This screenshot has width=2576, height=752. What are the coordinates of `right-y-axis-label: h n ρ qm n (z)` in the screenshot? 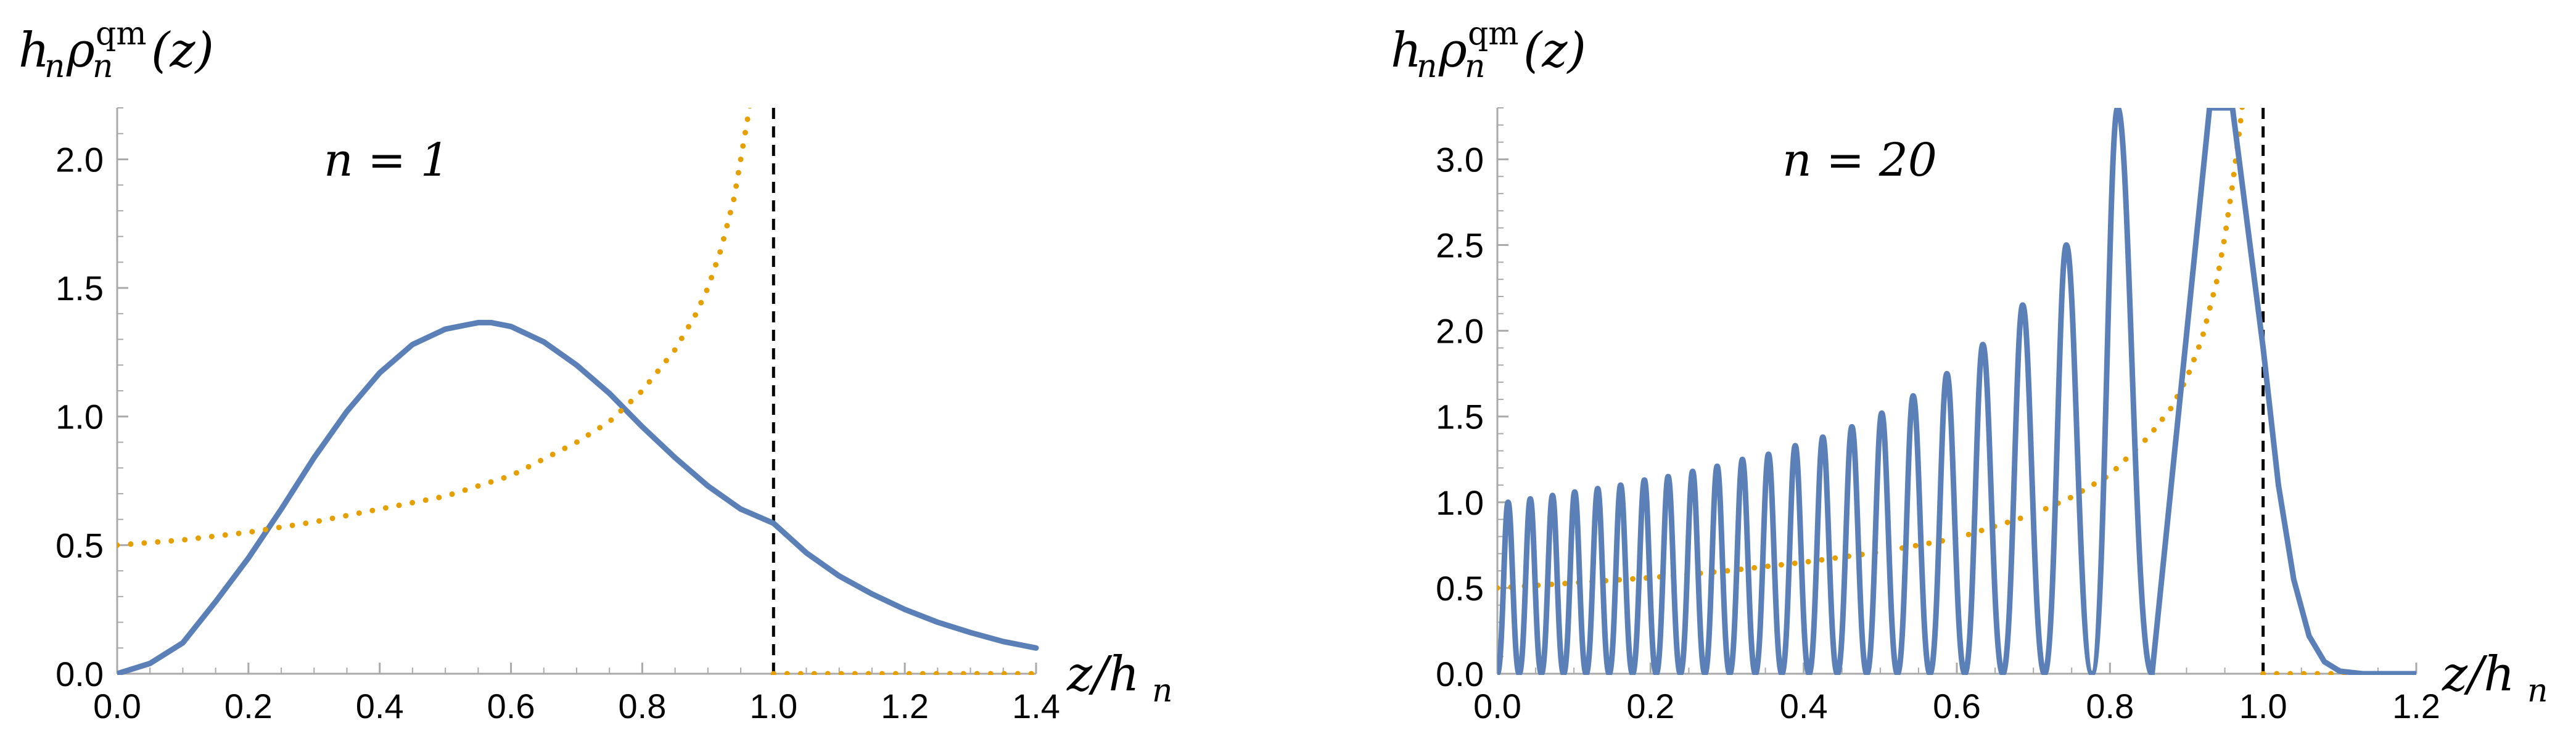 It's located at (1488, 50).